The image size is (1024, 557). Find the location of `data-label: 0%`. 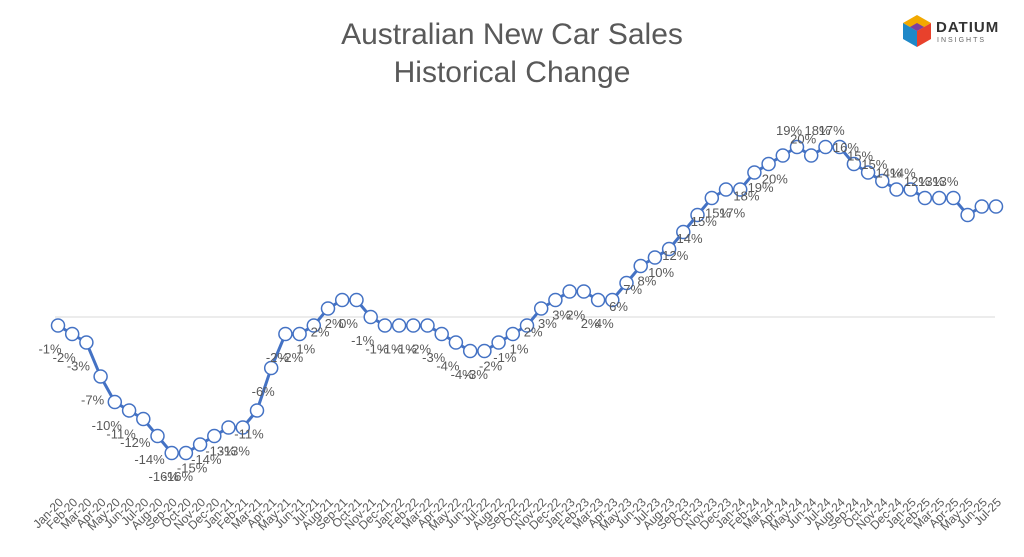

data-label: 0% is located at coordinates (348, 323).